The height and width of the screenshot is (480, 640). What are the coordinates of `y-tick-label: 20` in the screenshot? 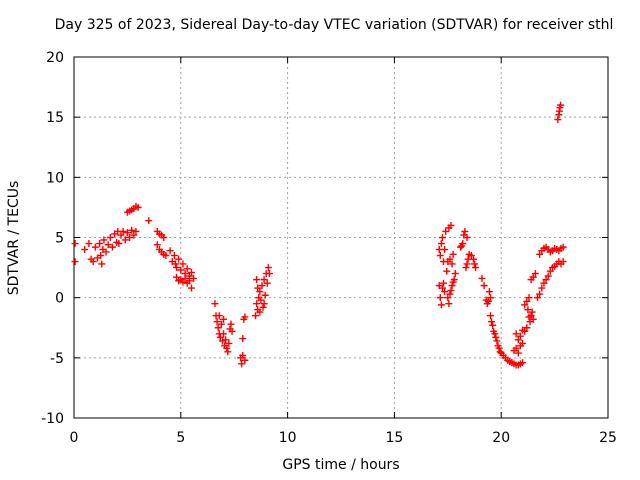 It's located at (55, 58).